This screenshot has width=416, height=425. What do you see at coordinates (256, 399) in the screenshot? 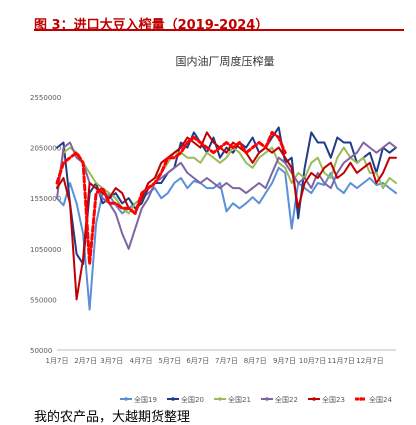
I see `chart-legend: 全国19 全国20 全国21 全国22 全国23 全国24` at bounding box center [256, 399].